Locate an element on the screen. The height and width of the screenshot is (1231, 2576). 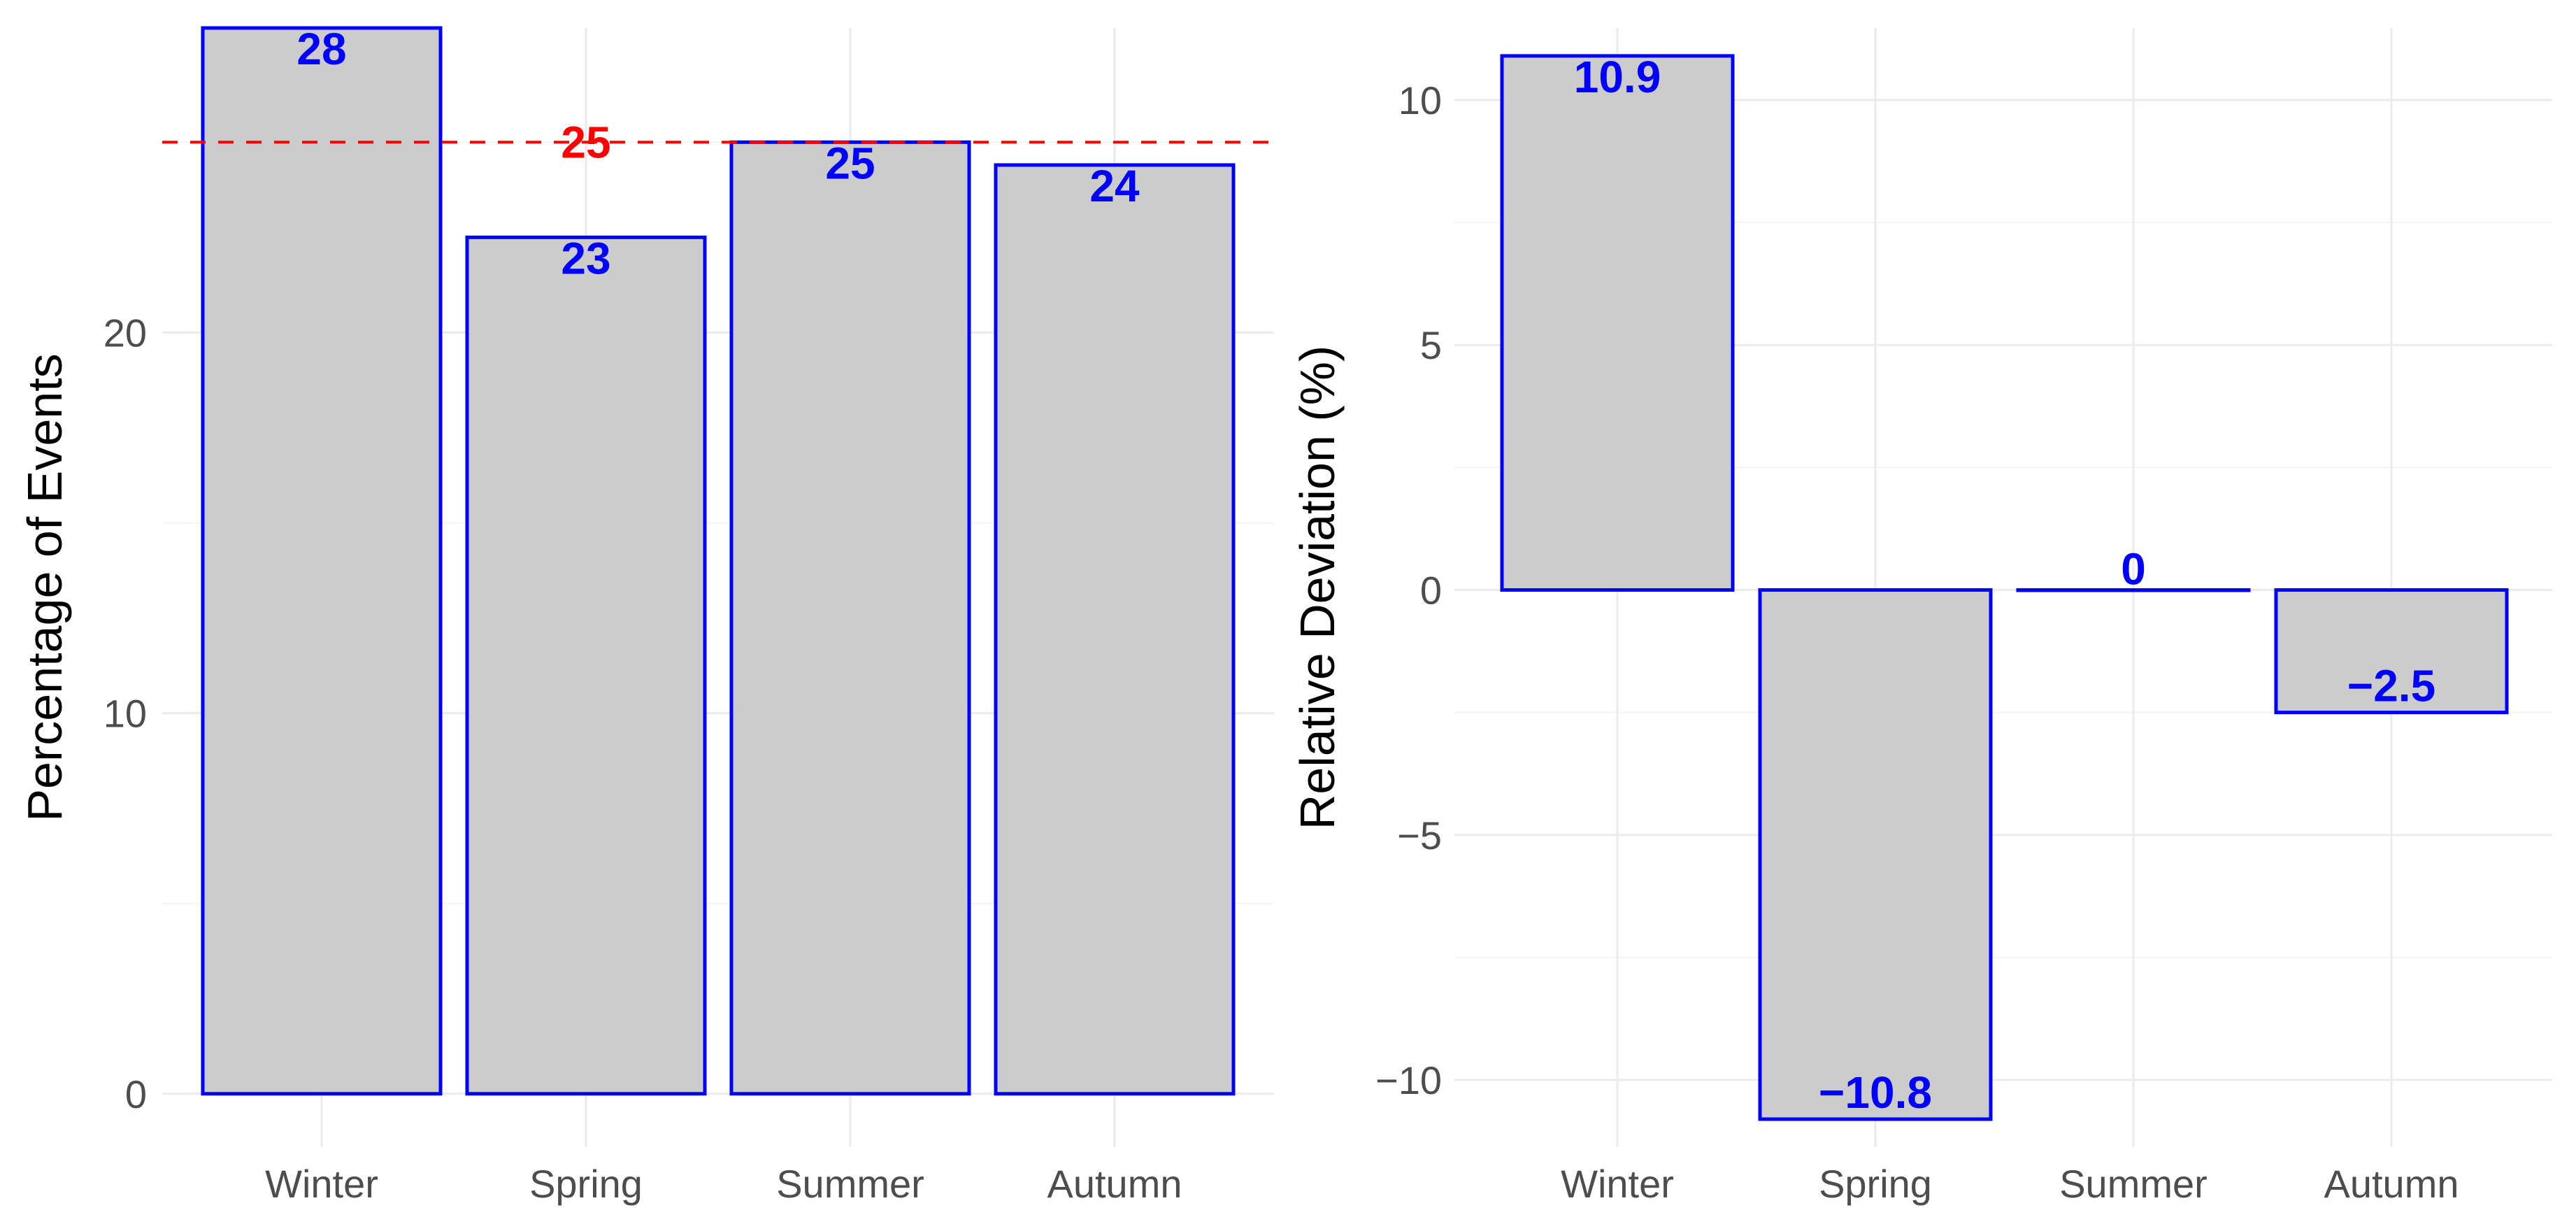
data-label-spring: 23 is located at coordinates (585, 258).